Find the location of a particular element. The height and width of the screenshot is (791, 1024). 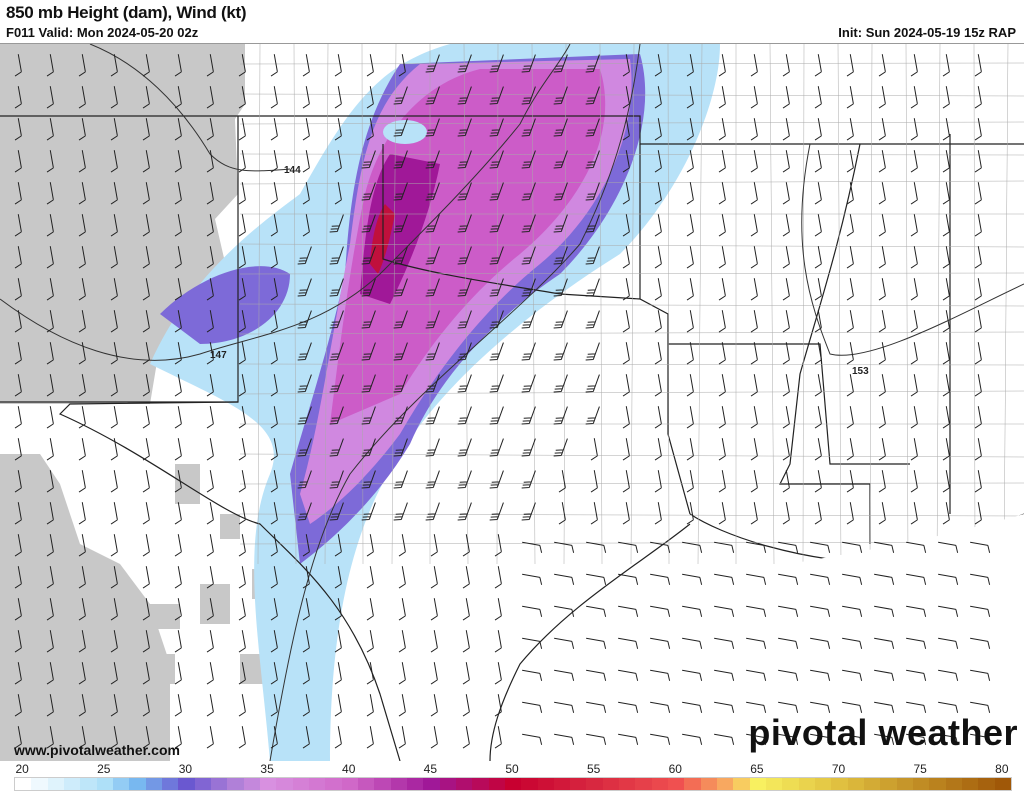

colorbar-tick-label: 55 is located at coordinates (593, 769).